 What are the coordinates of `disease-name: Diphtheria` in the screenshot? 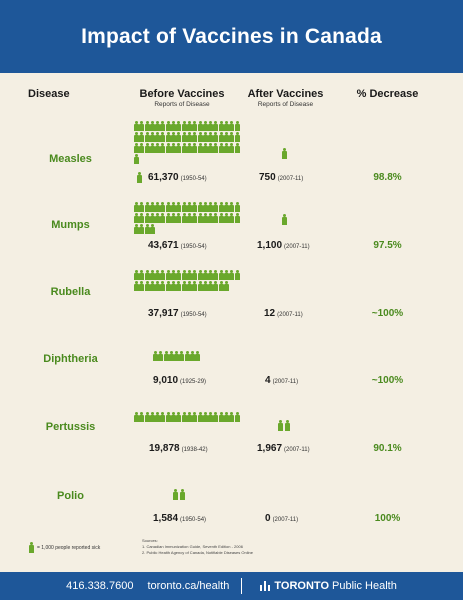 It's located at (70, 359).